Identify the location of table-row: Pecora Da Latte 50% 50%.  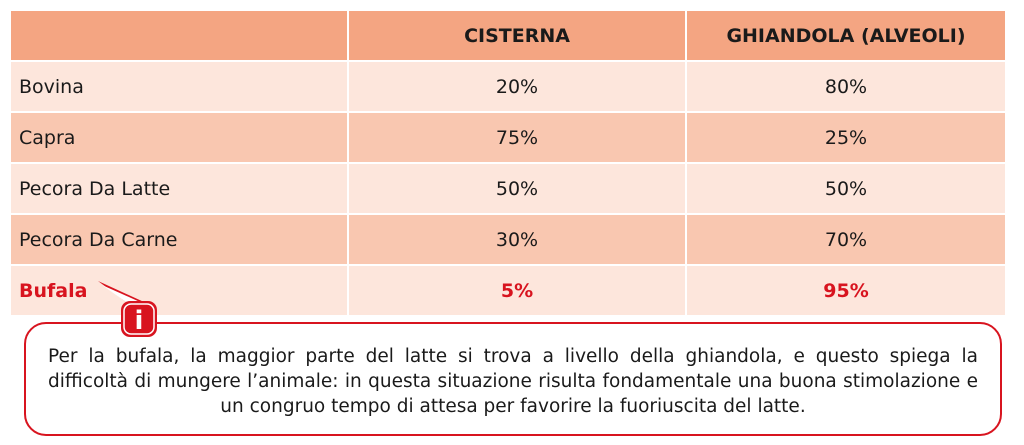
(508, 188).